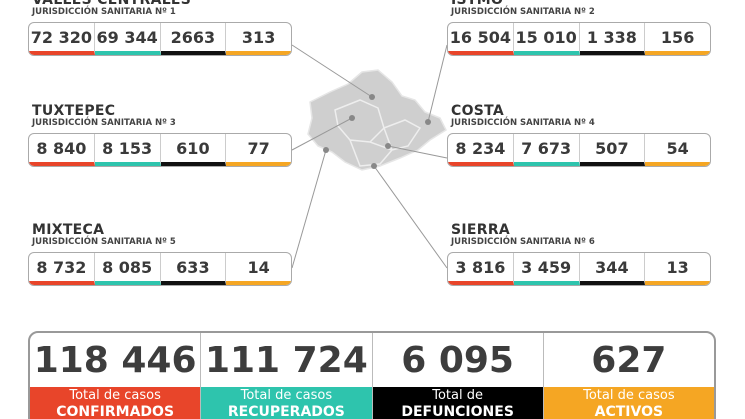 The image size is (745, 419). Describe the element at coordinates (258, 39) in the screenshot. I see `region-value: 313` at that location.